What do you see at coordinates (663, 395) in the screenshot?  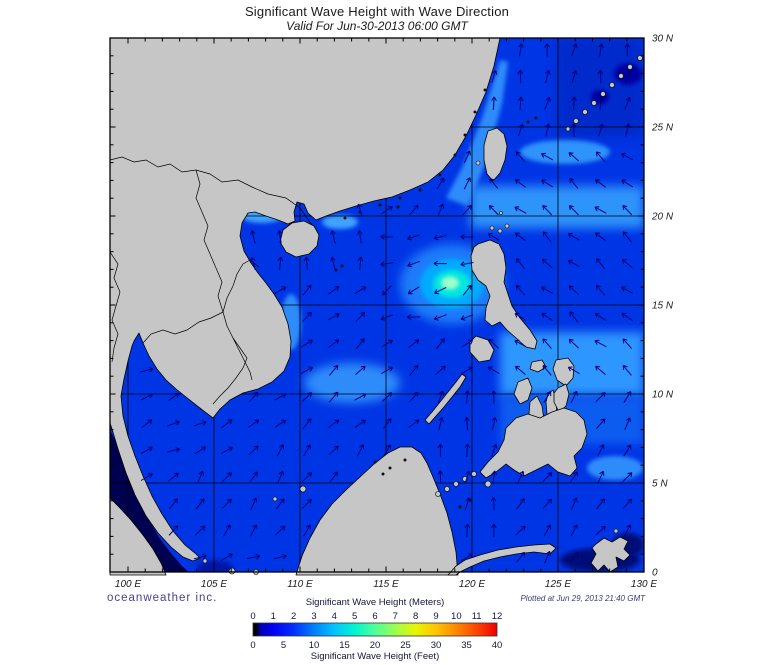 I see `lat-label: 10 N` at bounding box center [663, 395].